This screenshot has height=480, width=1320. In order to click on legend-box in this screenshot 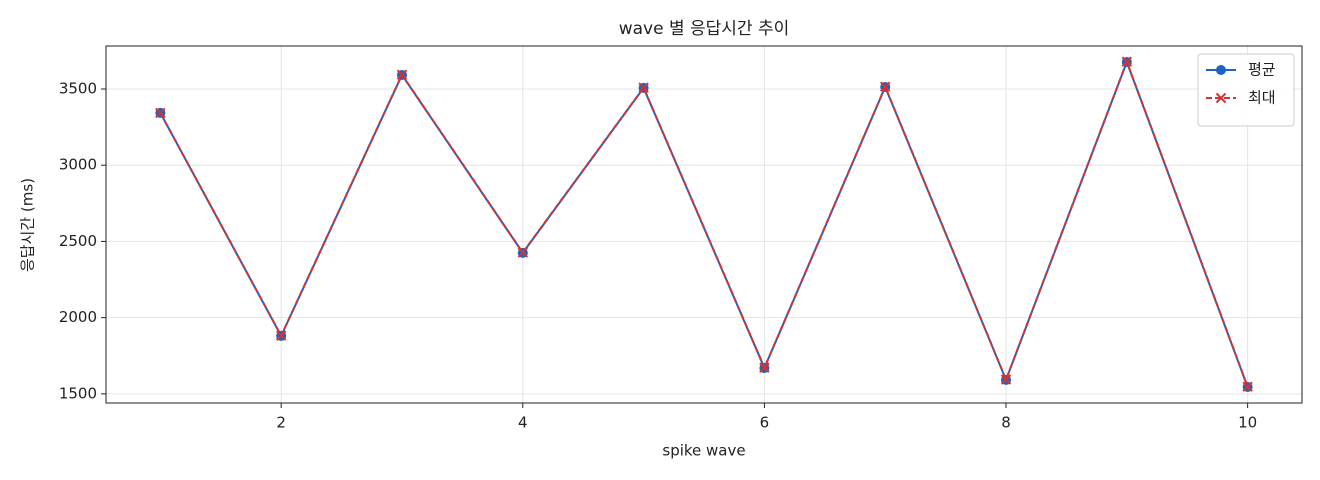, I will do `click(1246, 90)`.